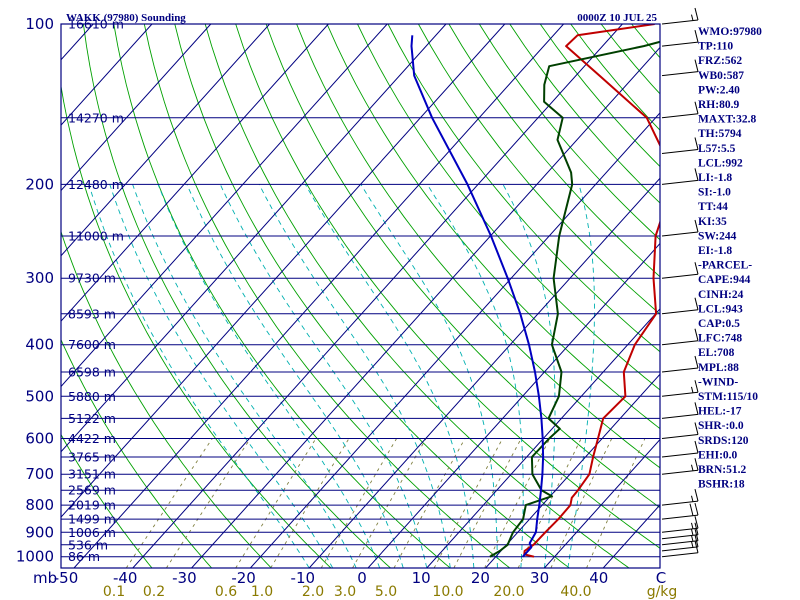 This screenshot has height=600, width=800. Describe the element at coordinates (721, 485) in the screenshot. I see `index-line: BSHR:18` at that location.